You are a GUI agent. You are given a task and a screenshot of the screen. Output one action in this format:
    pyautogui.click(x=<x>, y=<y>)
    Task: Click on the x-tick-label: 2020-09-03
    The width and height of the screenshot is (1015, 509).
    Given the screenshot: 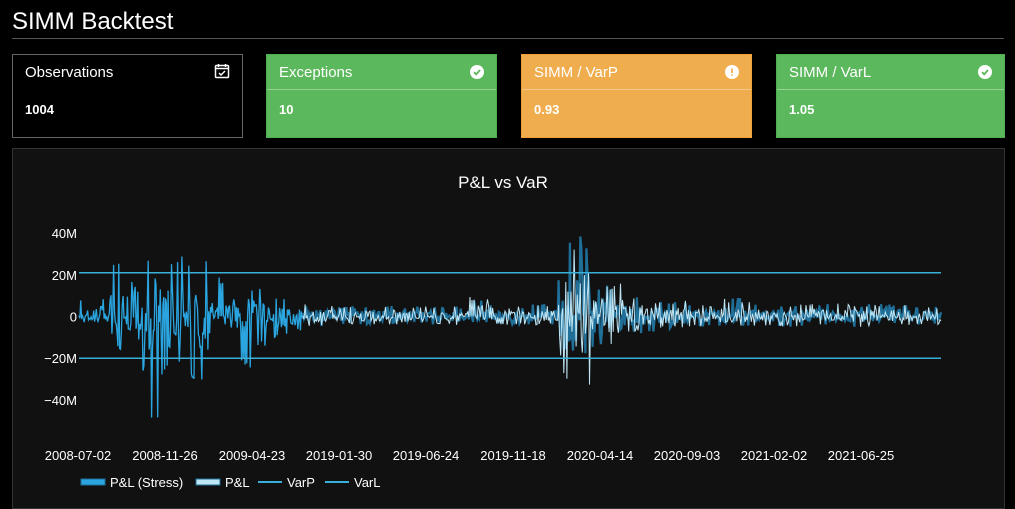 What is the action you would take?
    pyautogui.click(x=687, y=455)
    